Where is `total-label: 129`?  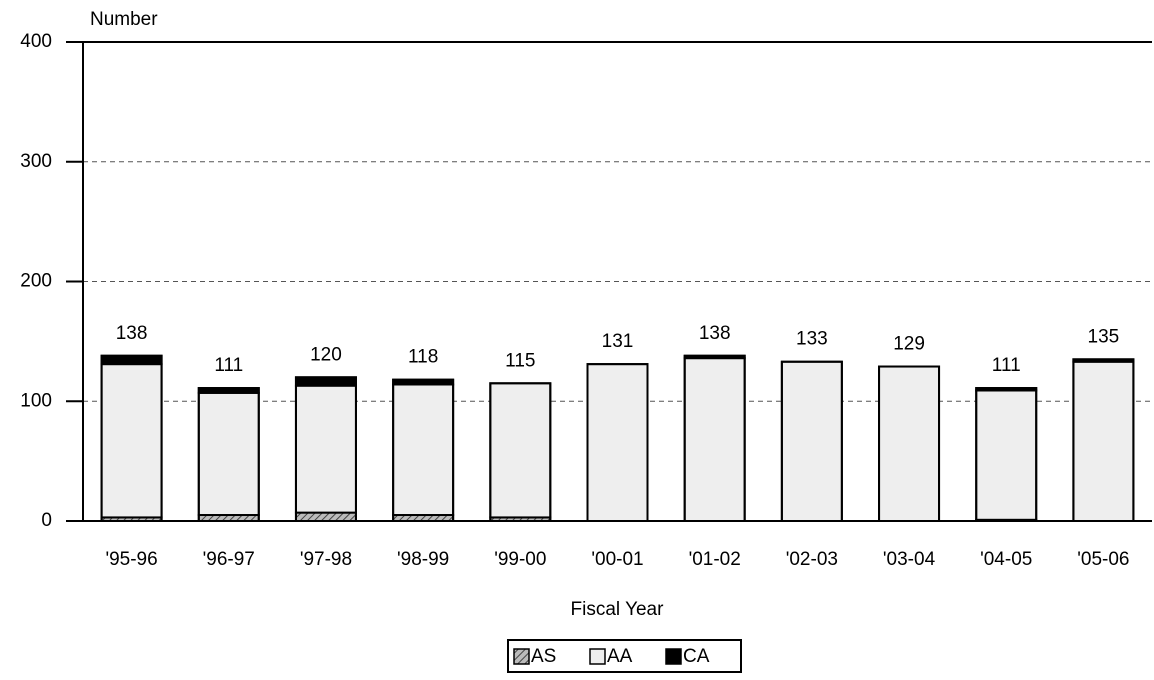 total-label: 129 is located at coordinates (909, 344).